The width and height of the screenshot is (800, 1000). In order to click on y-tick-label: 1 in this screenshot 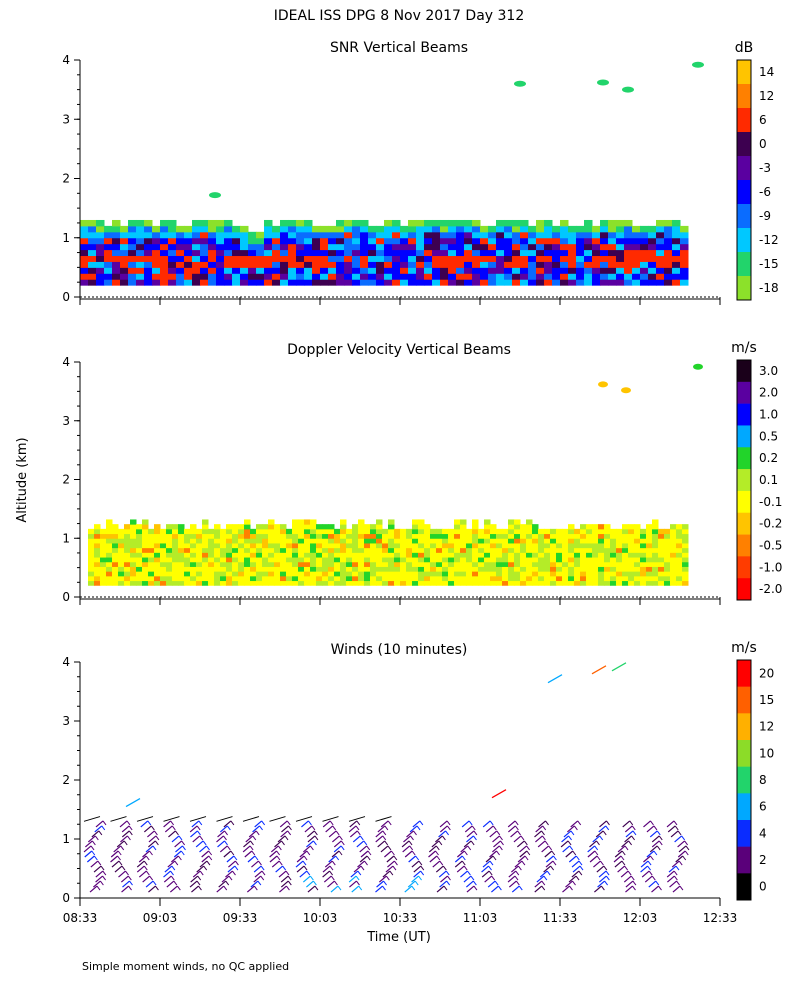, I will do `click(66, 839)`.